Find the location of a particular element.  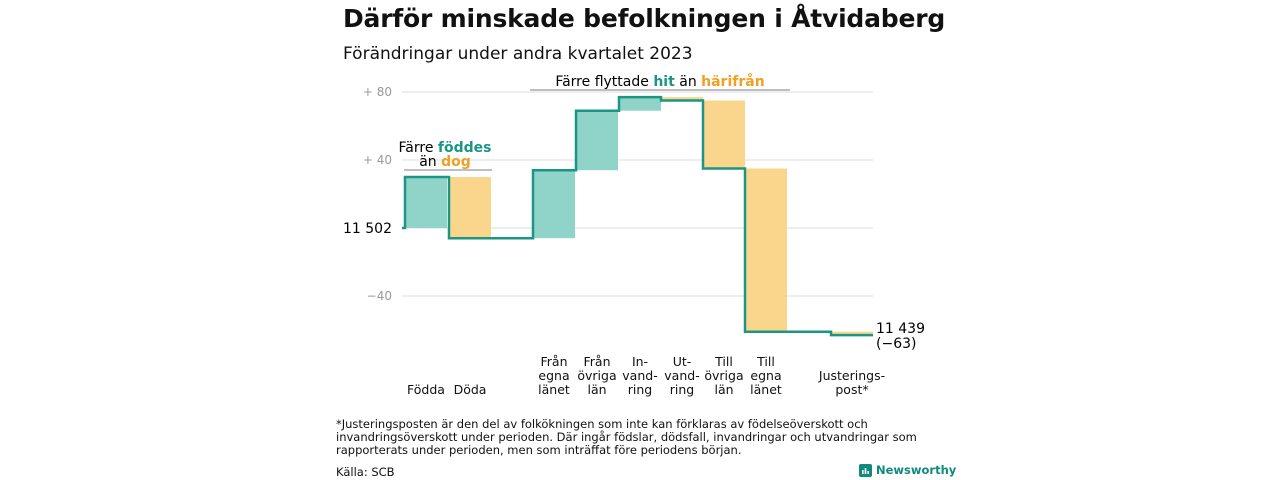

newsworthy-icon is located at coordinates (865, 470).